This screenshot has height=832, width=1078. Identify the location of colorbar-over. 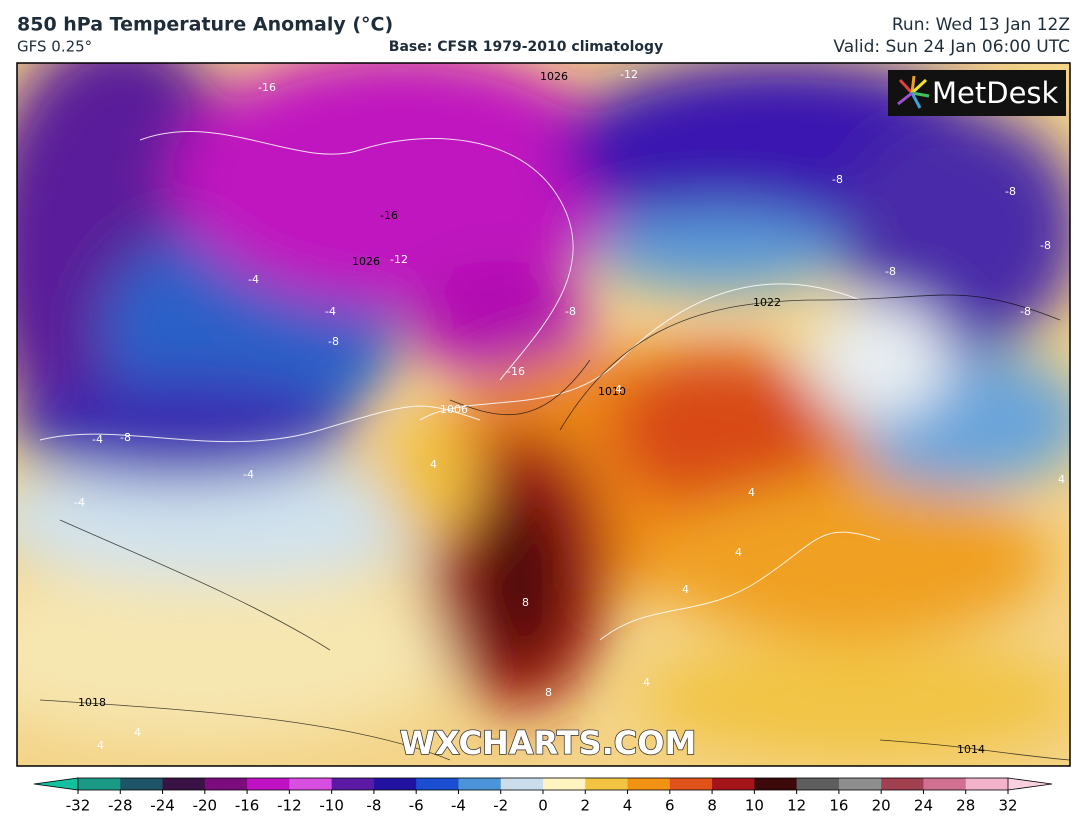
(1030, 784).